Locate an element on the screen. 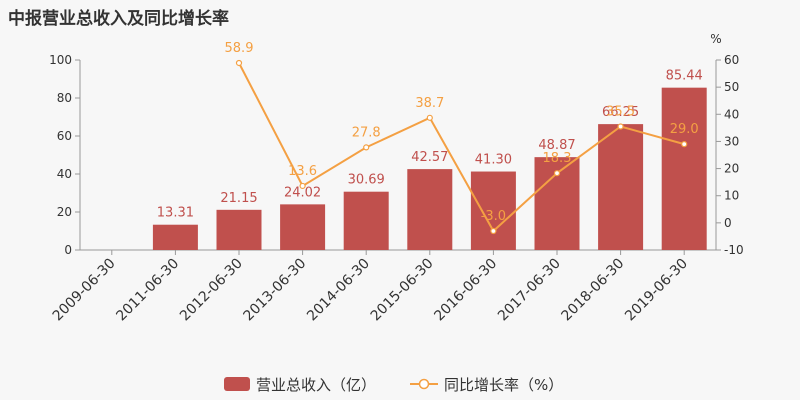 The width and height of the screenshot is (800, 400). legend-line-label: 同比增长率（%） is located at coordinates (503, 385).